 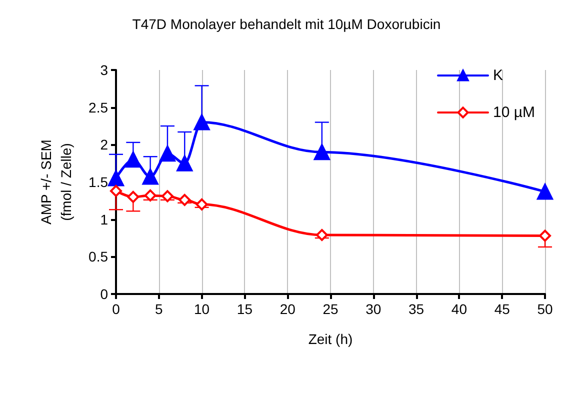 I want to click on x-tick-label: 50, so click(x=545, y=309).